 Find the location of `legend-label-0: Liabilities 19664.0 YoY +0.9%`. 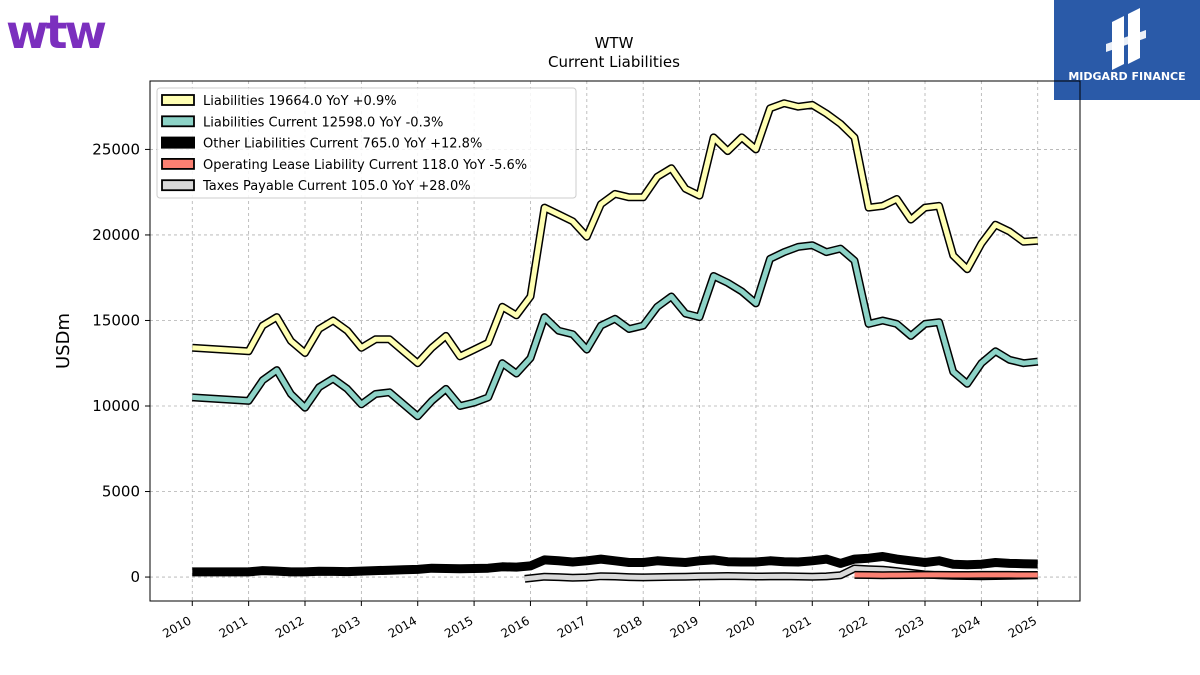

legend-label-0: Liabilities 19664.0 YoY +0.9% is located at coordinates (300, 101).